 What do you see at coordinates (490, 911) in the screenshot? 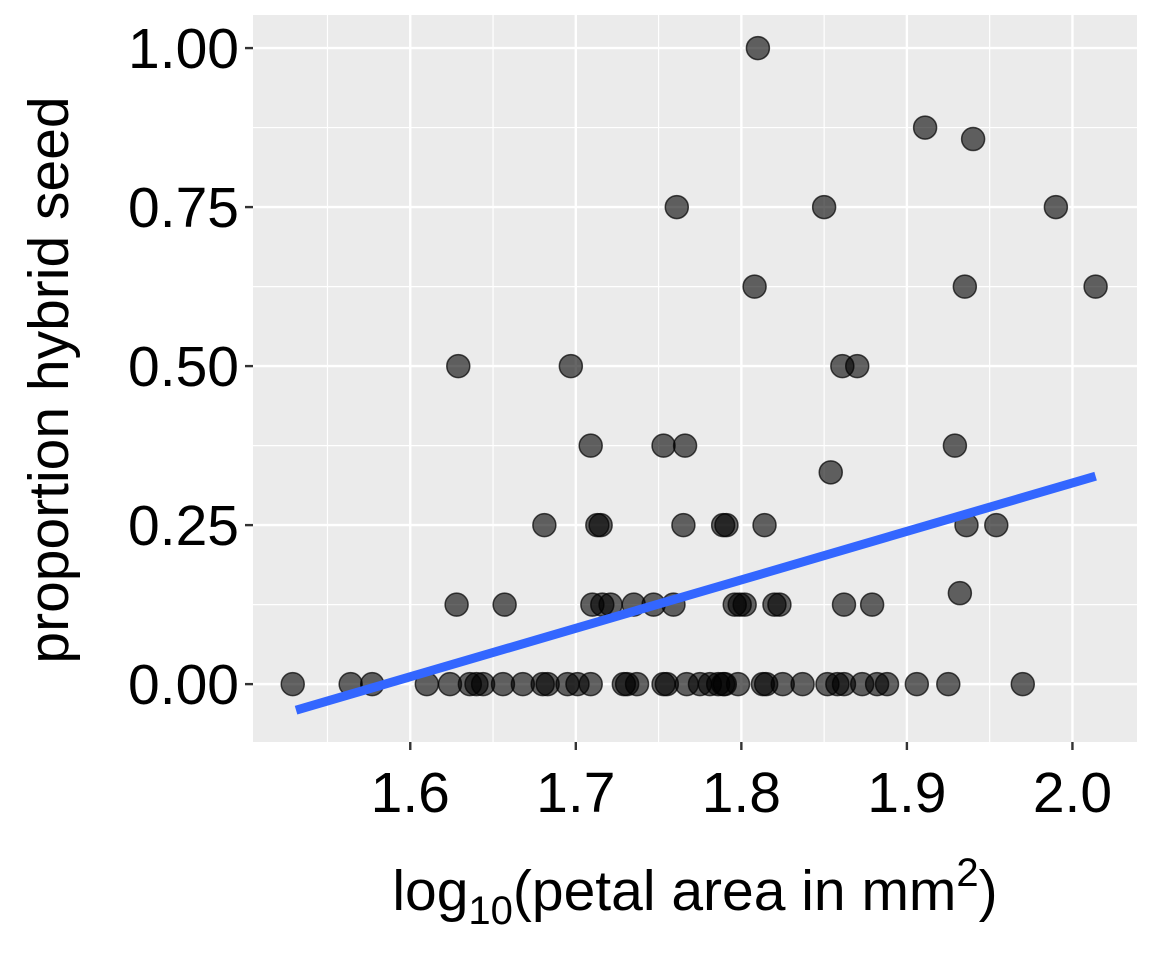
I see `x-label-subscript: 10` at bounding box center [490, 911].